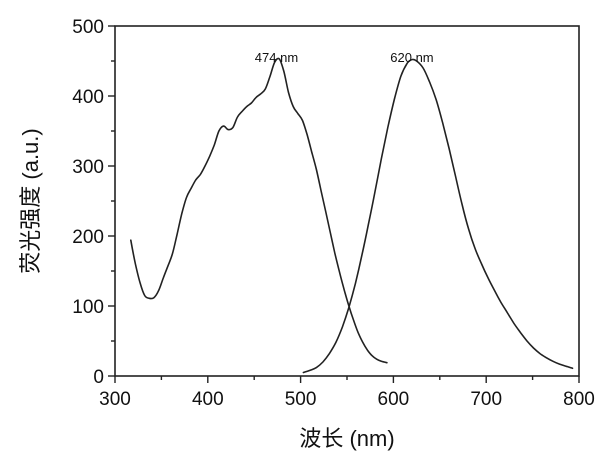 The height and width of the screenshot is (462, 607). What do you see at coordinates (276, 57) in the screenshot?
I see `peak-label: 474 nm` at bounding box center [276, 57].